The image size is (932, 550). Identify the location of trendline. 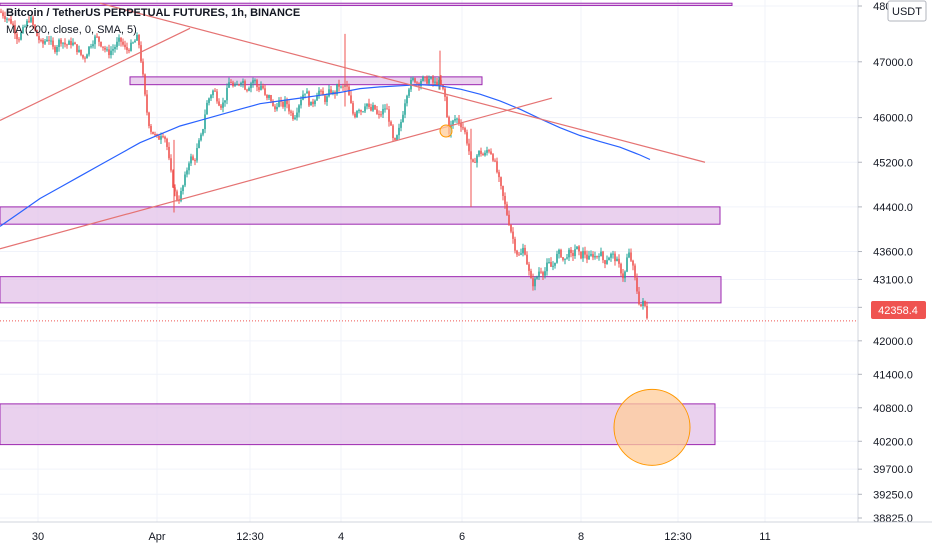
(95, 74).